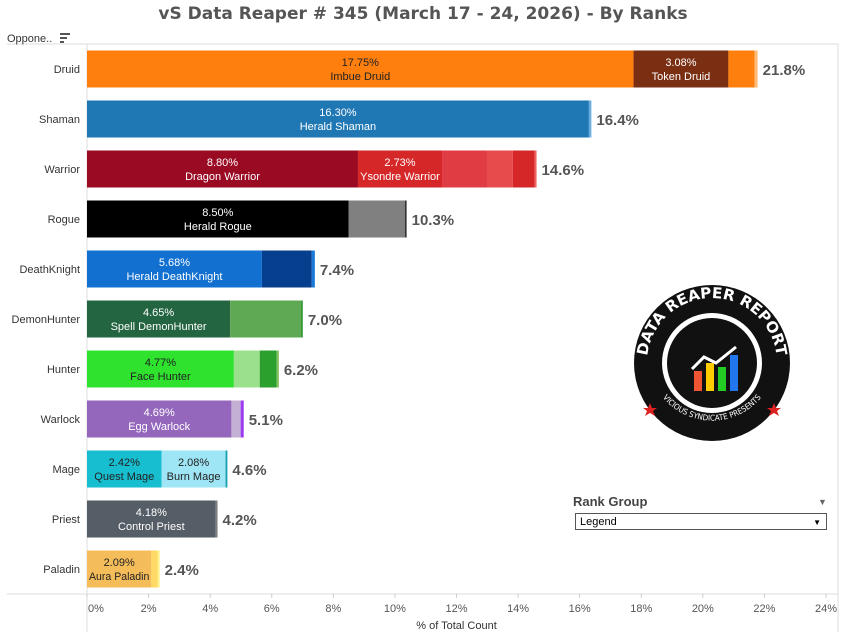 This screenshot has height=640, width=846. I want to click on rank-group-select: Legend ▼, so click(701, 521).